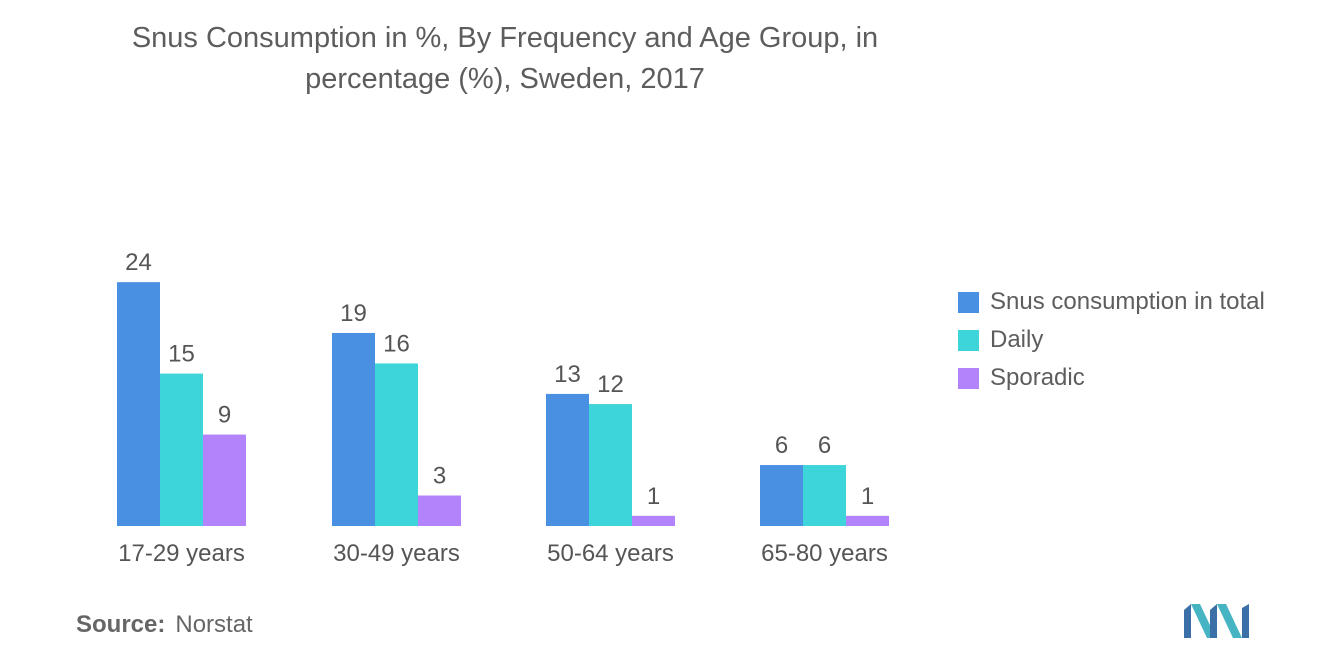 The width and height of the screenshot is (1320, 665). Describe the element at coordinates (1127, 301) in the screenshot. I see `legend-label-total: Snus consumption in total` at that location.